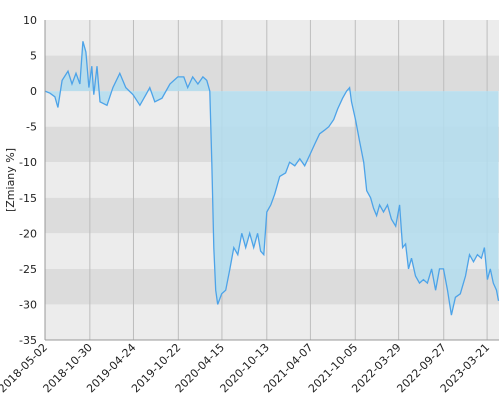 This screenshot has width=500, height=400. What do you see at coordinates (10, 180) in the screenshot?
I see `y-axis-label: [Zmiany %]` at bounding box center [10, 180].